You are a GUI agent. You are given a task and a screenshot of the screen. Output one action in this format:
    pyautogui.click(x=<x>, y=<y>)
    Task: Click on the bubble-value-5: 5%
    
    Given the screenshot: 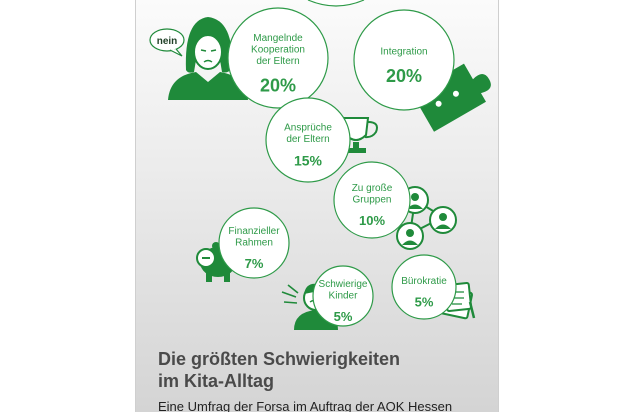 What is the action you would take?
    pyautogui.click(x=343, y=316)
    